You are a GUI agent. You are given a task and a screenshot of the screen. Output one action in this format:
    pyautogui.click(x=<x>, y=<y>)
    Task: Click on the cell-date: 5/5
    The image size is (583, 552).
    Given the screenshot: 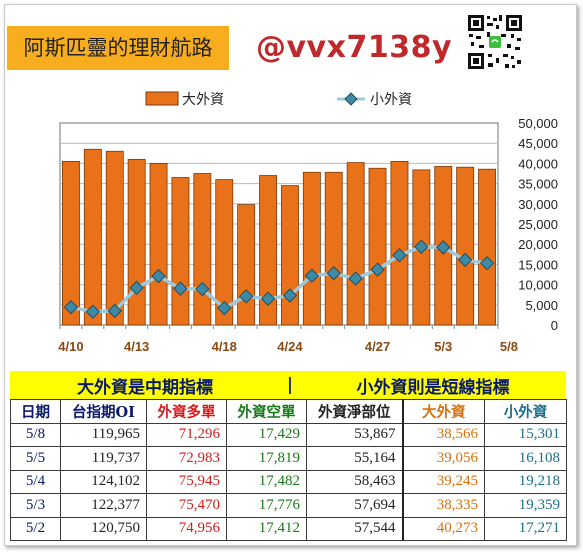 What is the action you would take?
    pyautogui.click(x=35, y=458)
    